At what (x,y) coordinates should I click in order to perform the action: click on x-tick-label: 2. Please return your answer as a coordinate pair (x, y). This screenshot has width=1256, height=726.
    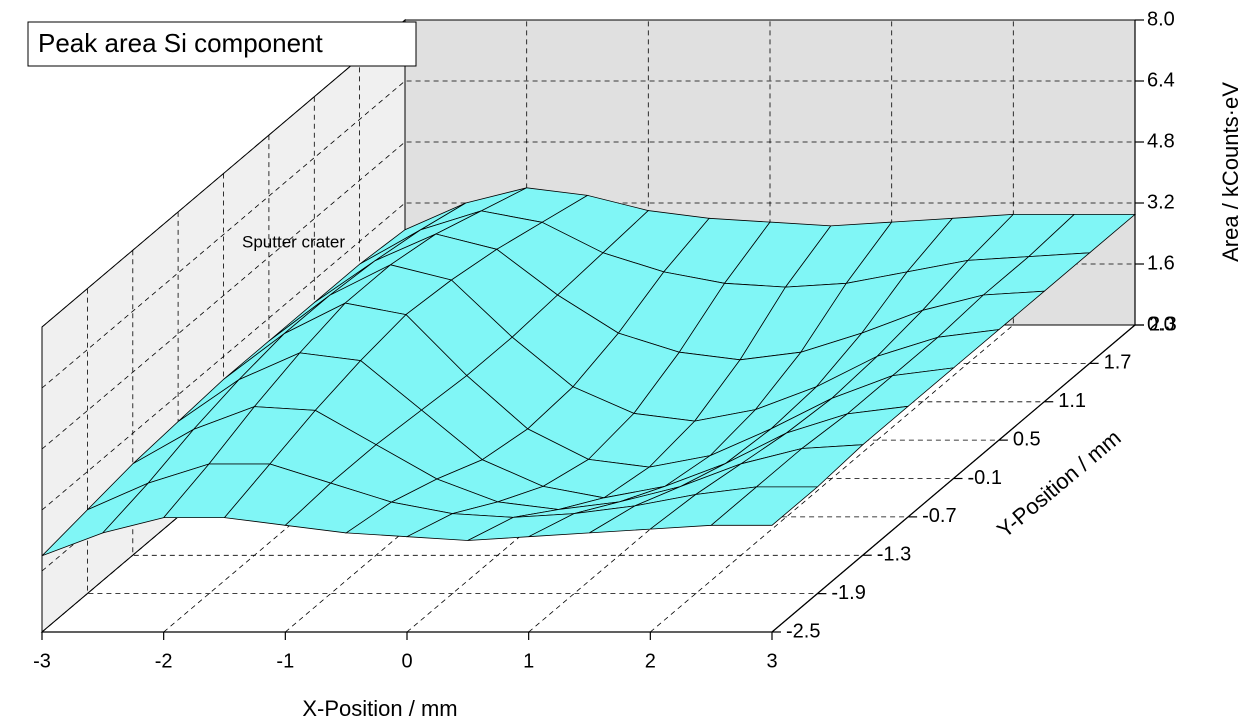
    Looking at the image, I should click on (650, 661).